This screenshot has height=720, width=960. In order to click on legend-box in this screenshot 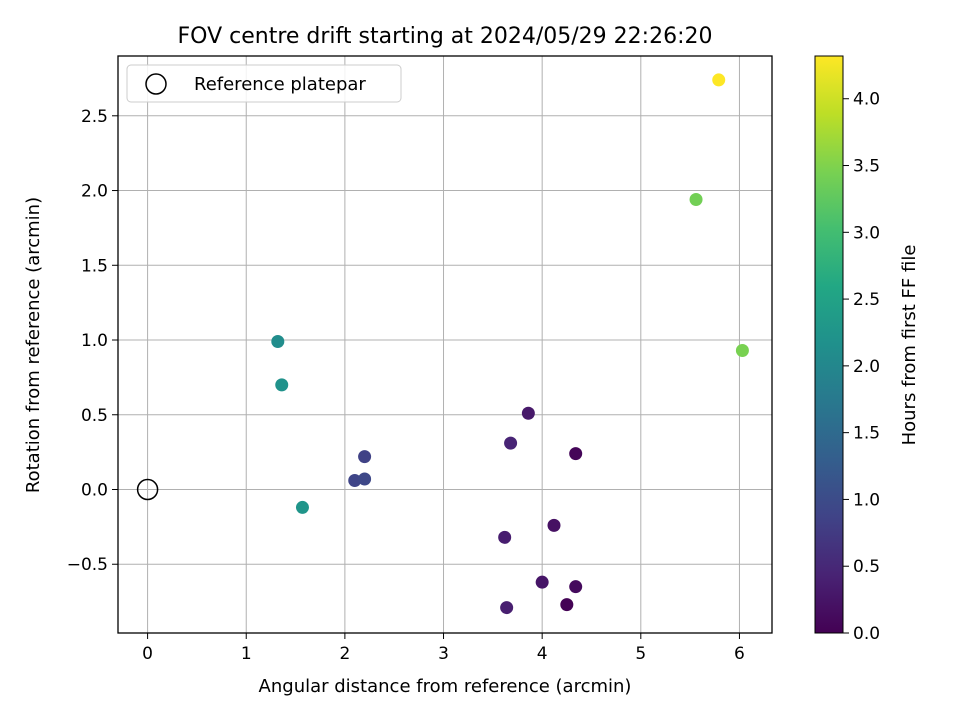, I will do `click(264, 83)`.